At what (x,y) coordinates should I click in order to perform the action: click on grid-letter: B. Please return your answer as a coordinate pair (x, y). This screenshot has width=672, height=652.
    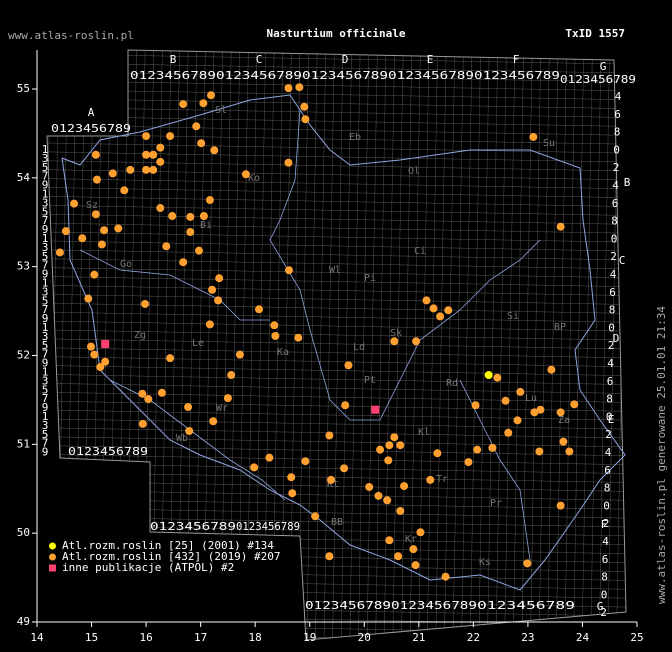
    Looking at the image, I should click on (627, 182).